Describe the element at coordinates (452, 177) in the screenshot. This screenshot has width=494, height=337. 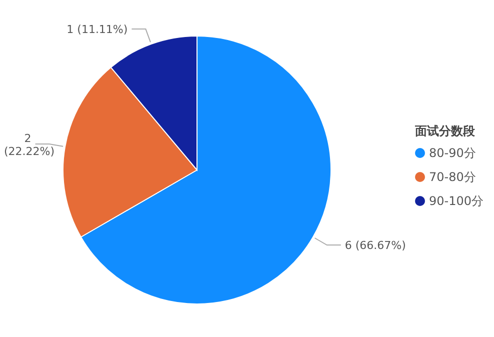
I see `legend-label: 70-80分` at that location.